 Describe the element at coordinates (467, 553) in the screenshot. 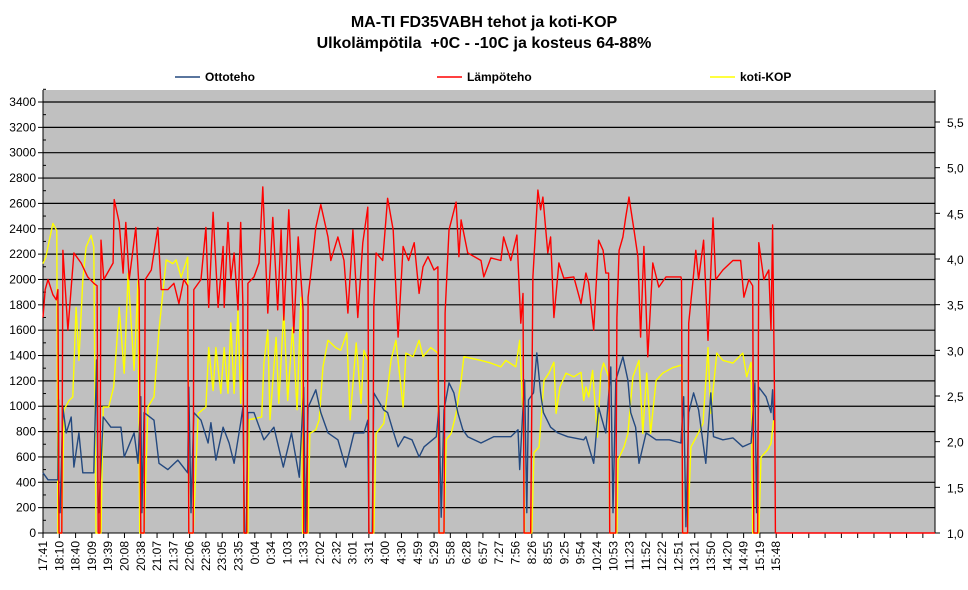

I see `x-axis-tick-label: 6:28` at that location.